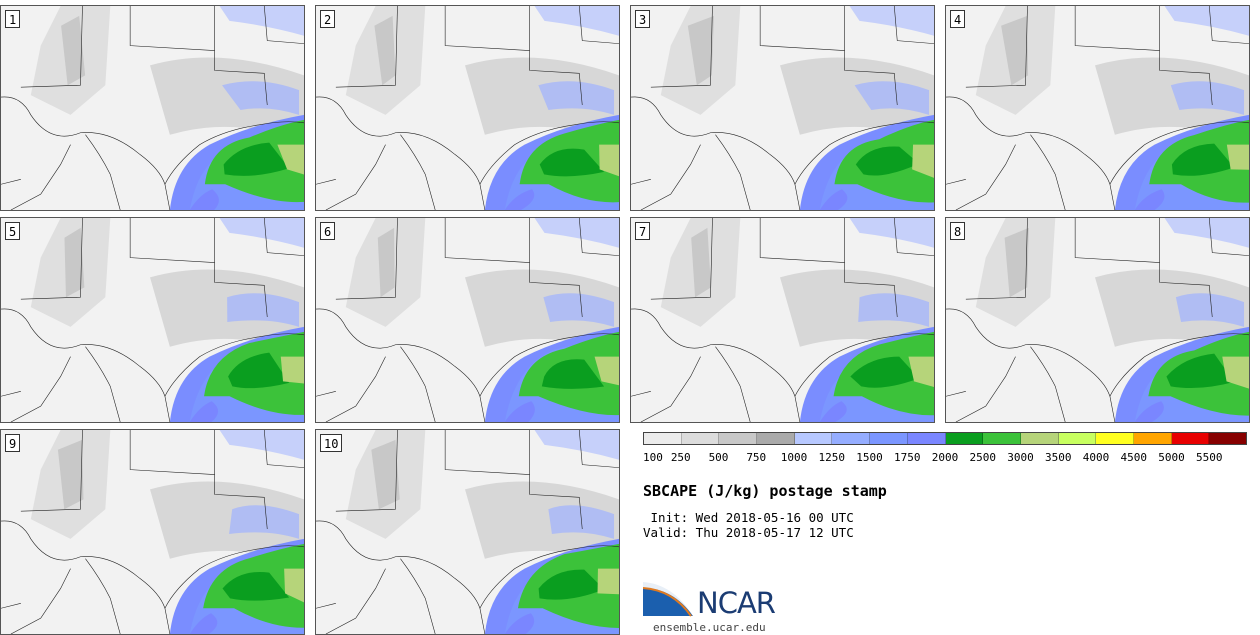 The height and width of the screenshot is (635, 1260). Describe the element at coordinates (756, 457) in the screenshot. I see `colorbar-tick-label: 750` at that location.